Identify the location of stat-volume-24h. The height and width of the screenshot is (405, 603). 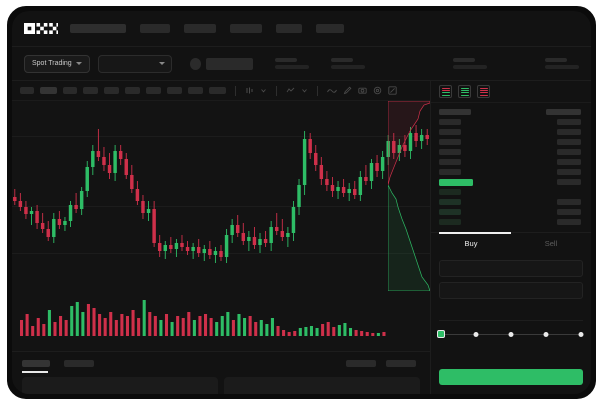
(562, 63).